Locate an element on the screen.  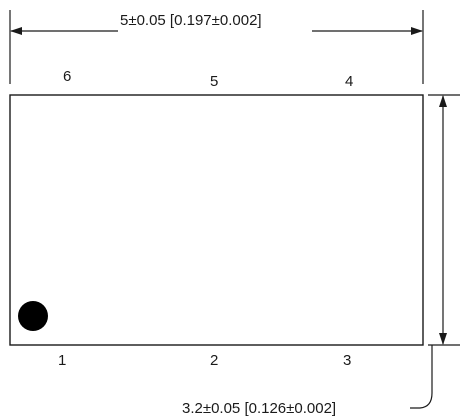
pin-4-label: 4 is located at coordinates (349, 81).